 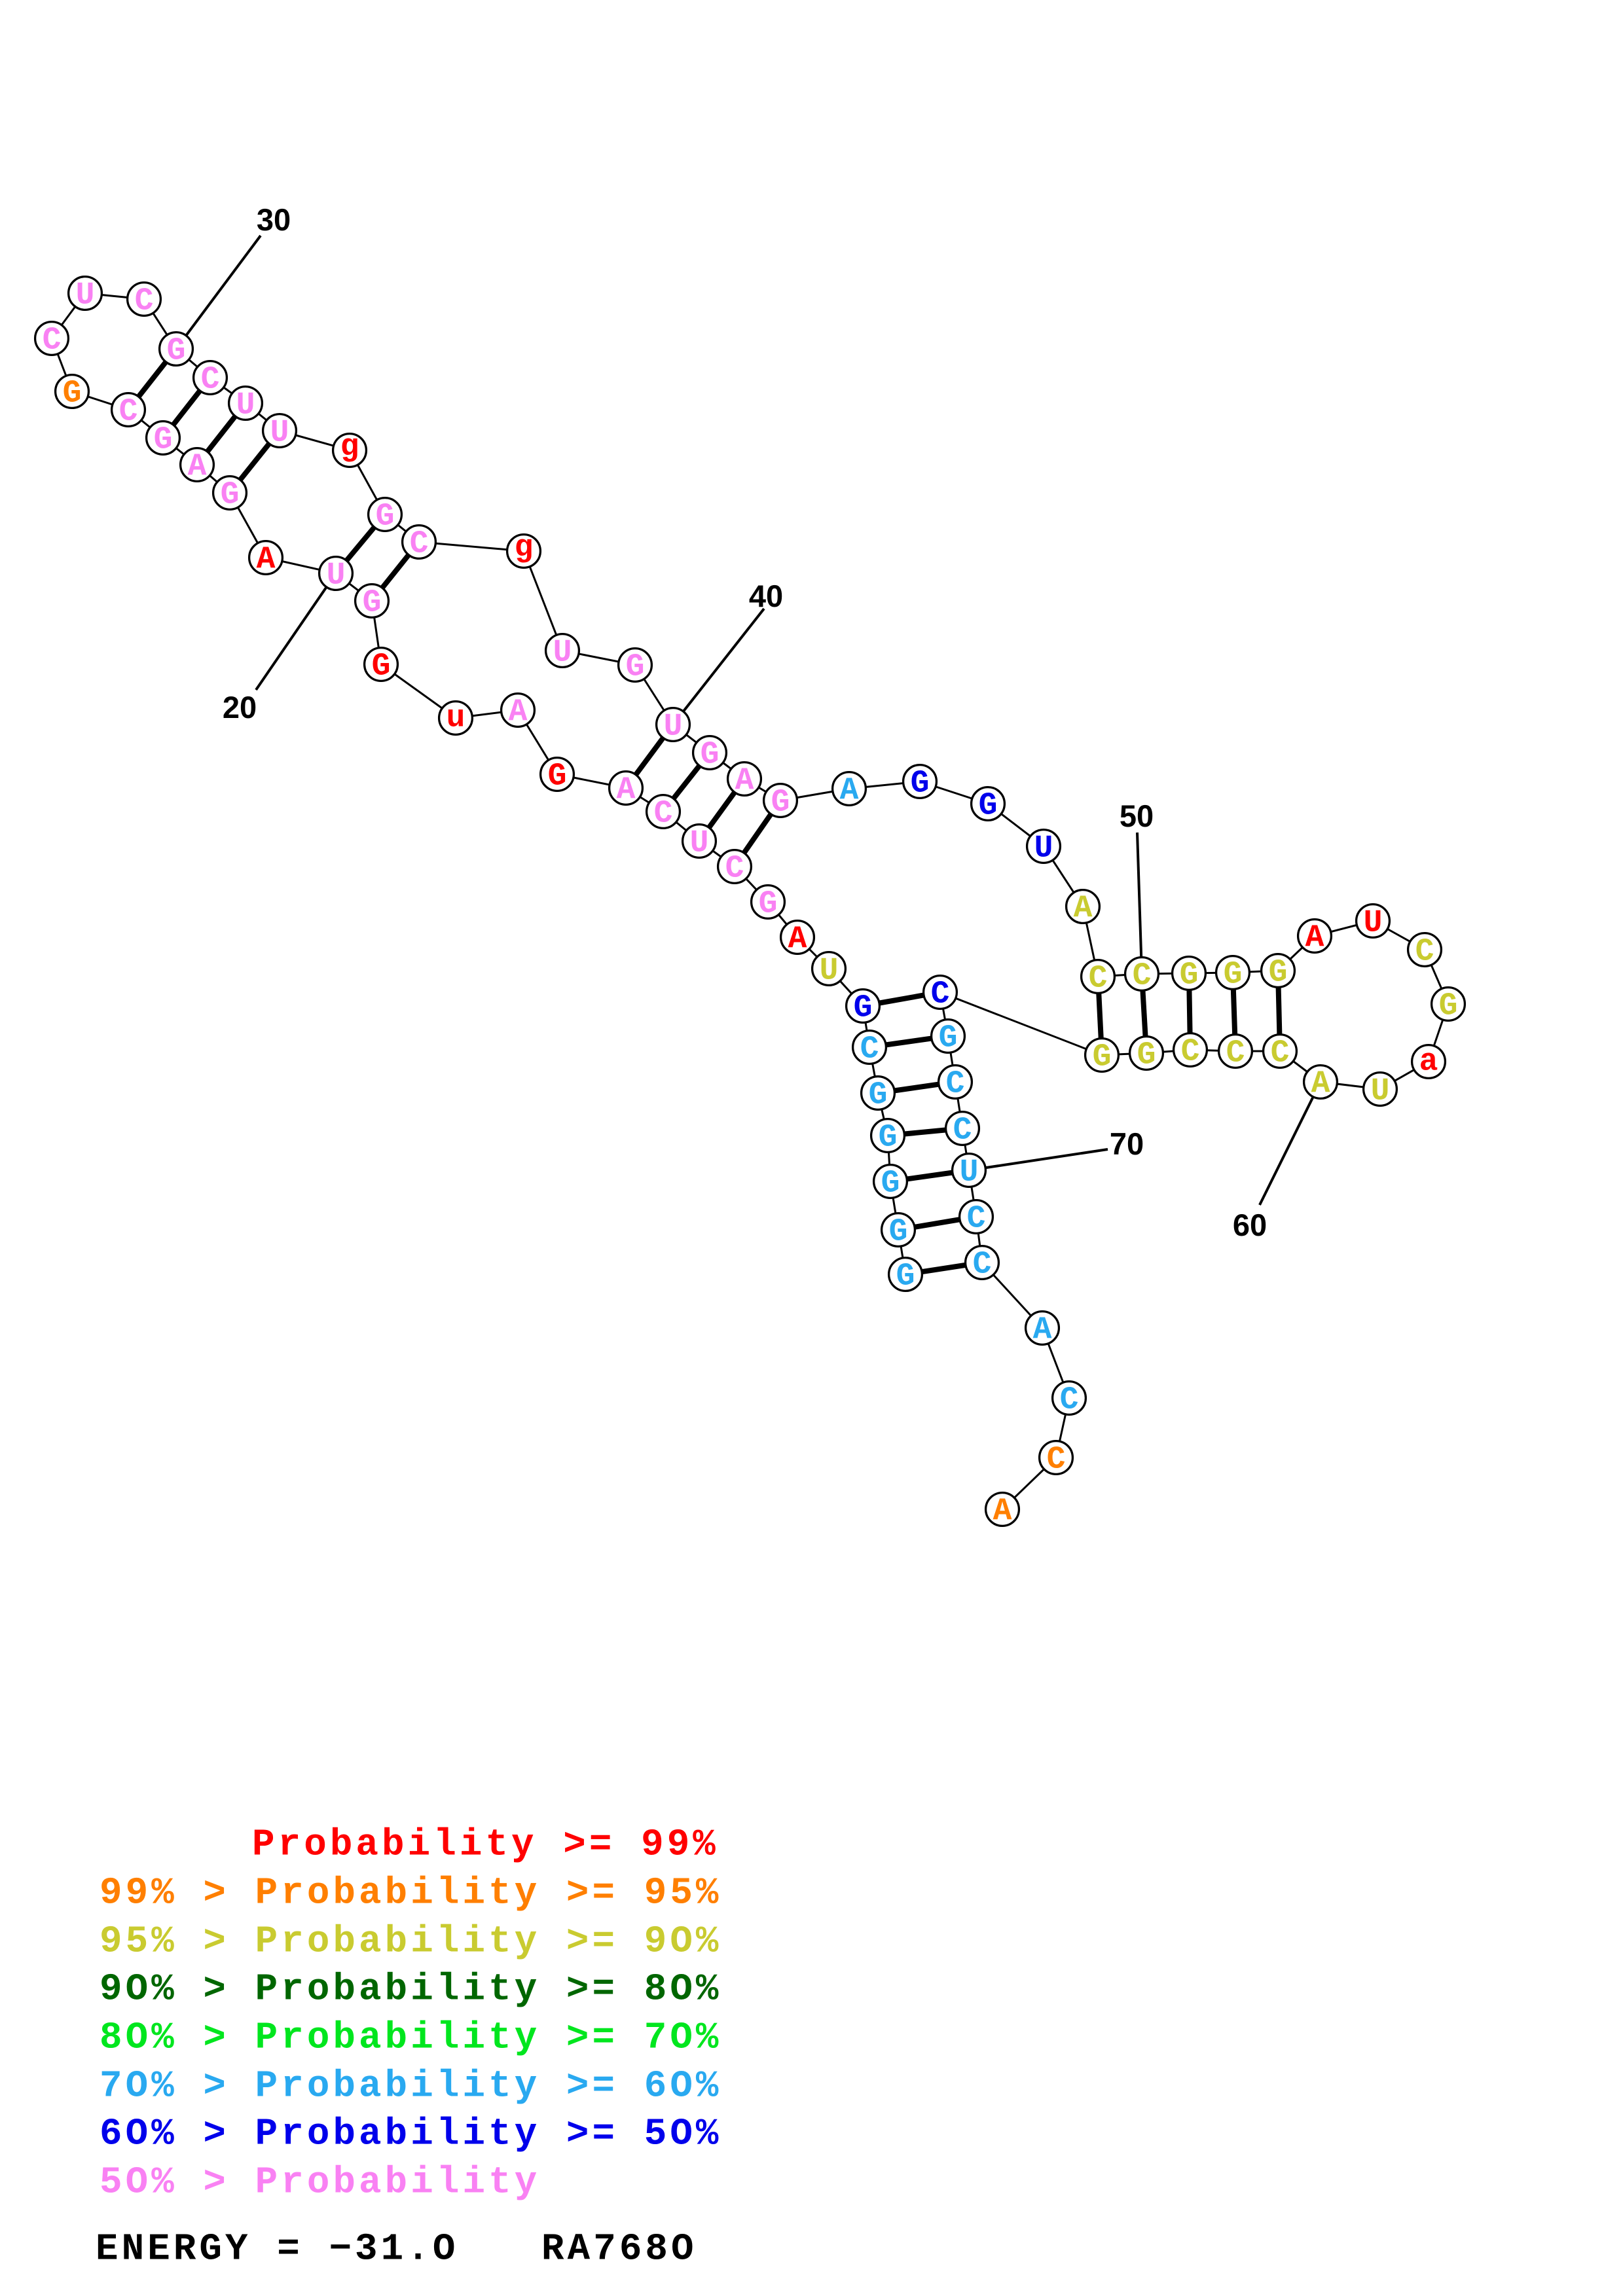 What do you see at coordinates (274, 219) in the screenshot?
I see `svg-text: 30` at bounding box center [274, 219].